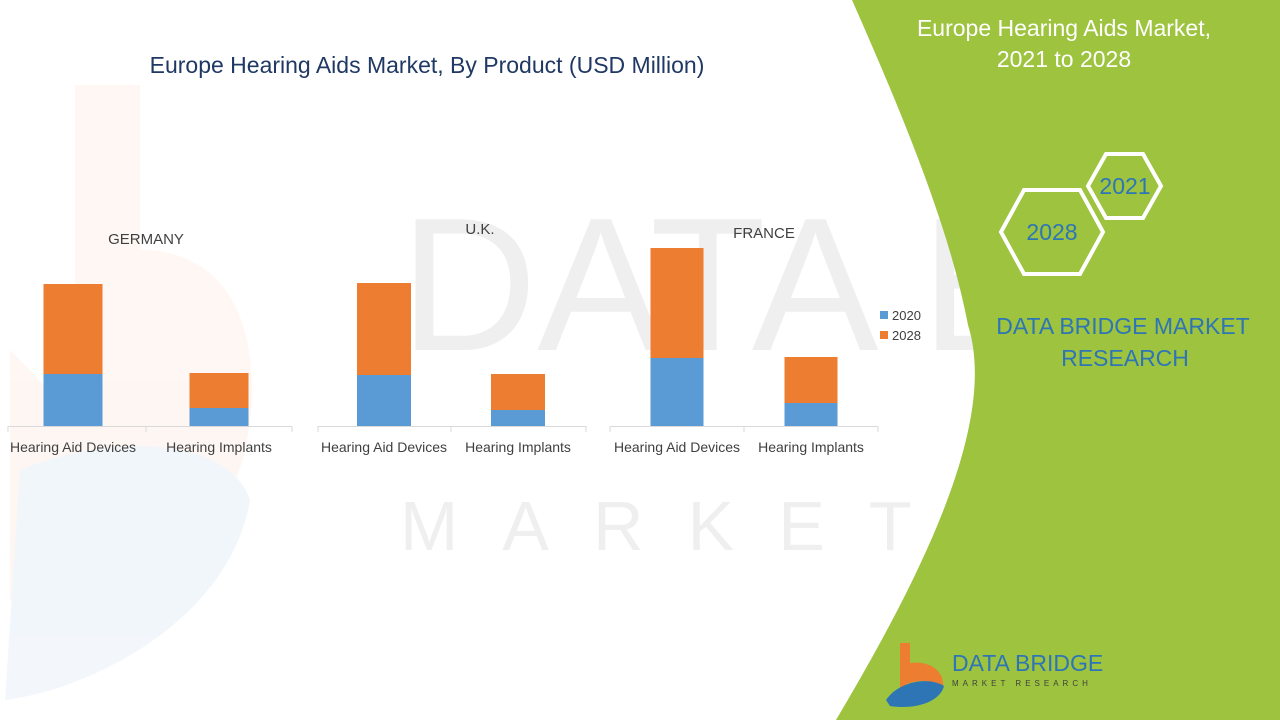 The width and height of the screenshot is (1280, 720). Describe the element at coordinates (906, 335) in the screenshot. I see `legend-label-2028: 2028` at that location.